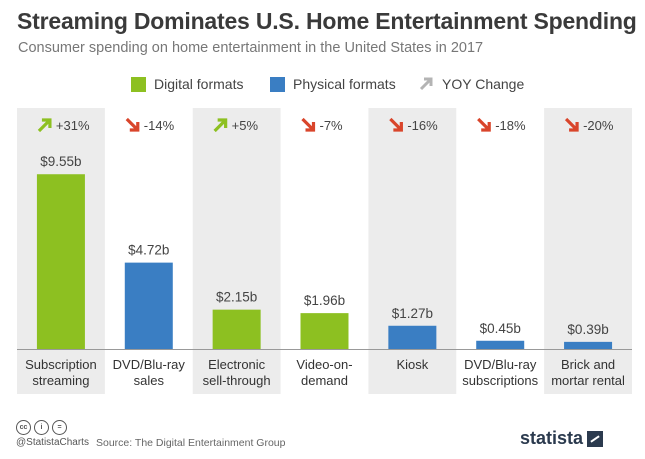  Describe the element at coordinates (324, 364) in the screenshot. I see `tick-label: Video-on-` at that location.